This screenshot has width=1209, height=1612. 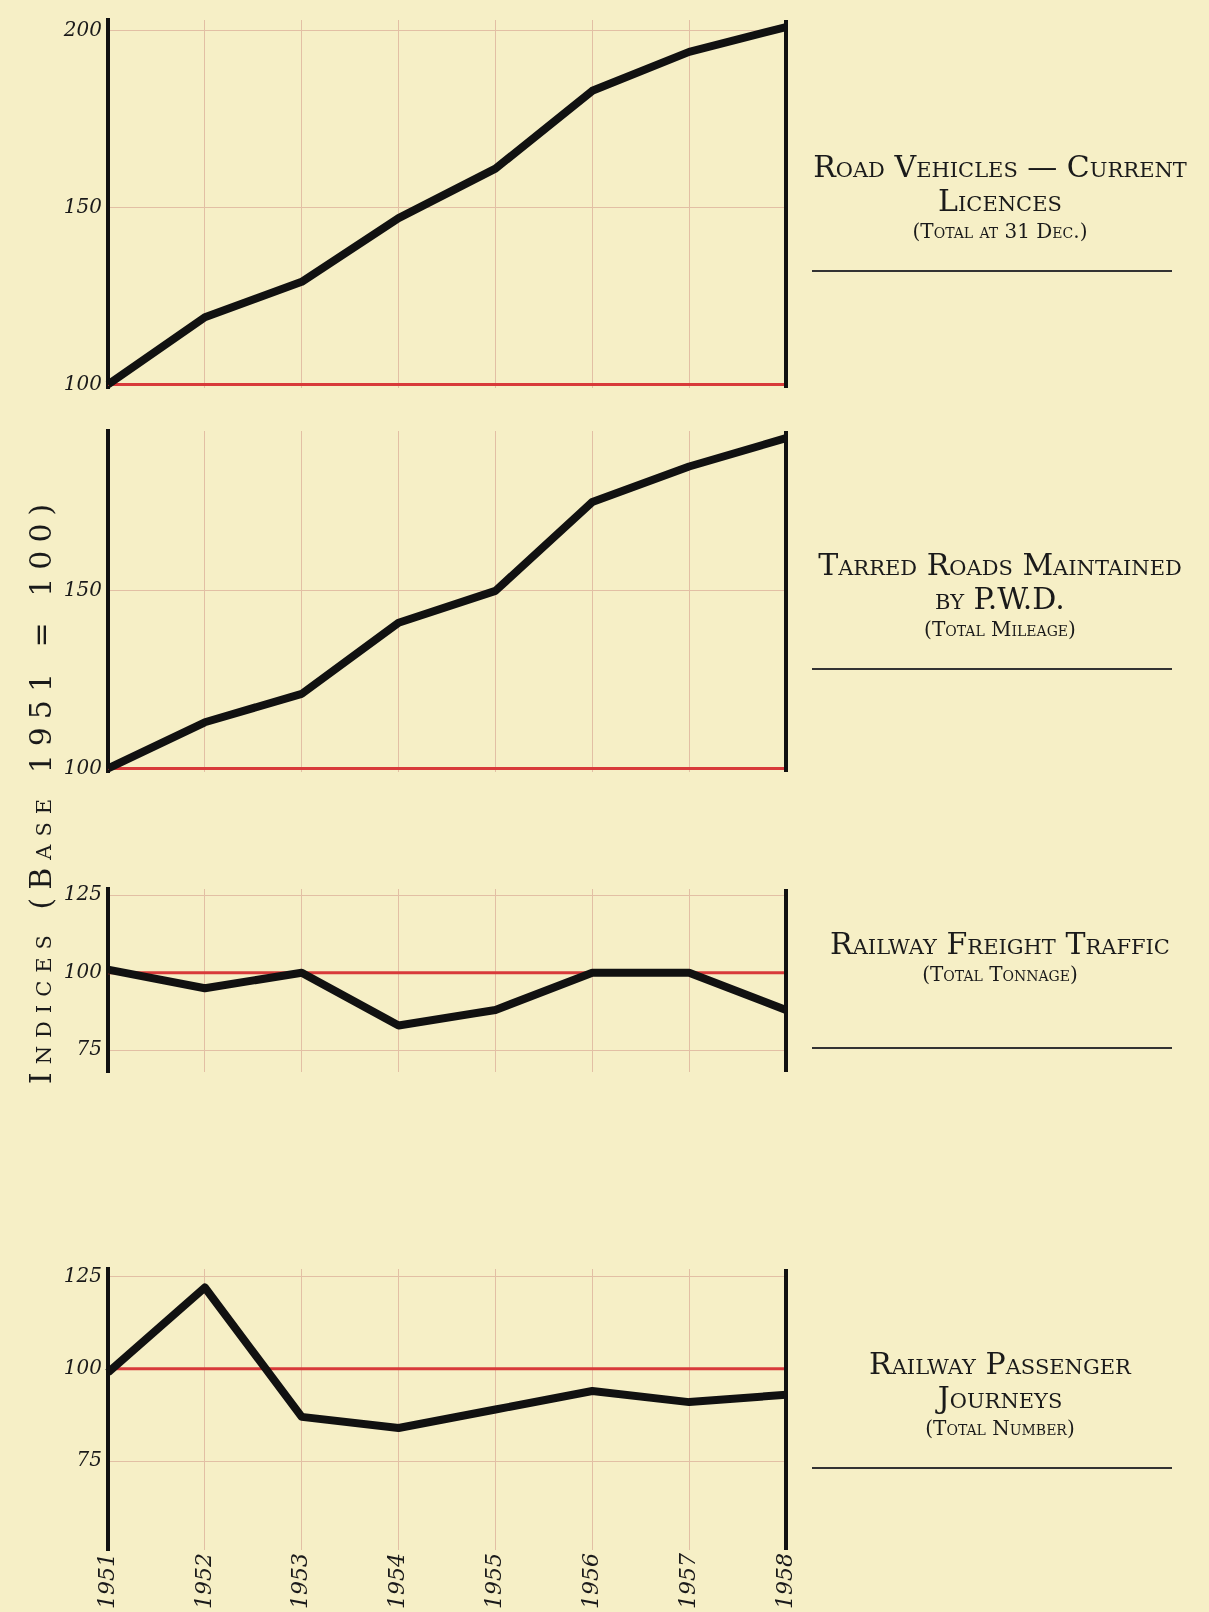 I want to click on x-tick-label: 1957, so click(x=687, y=1581).